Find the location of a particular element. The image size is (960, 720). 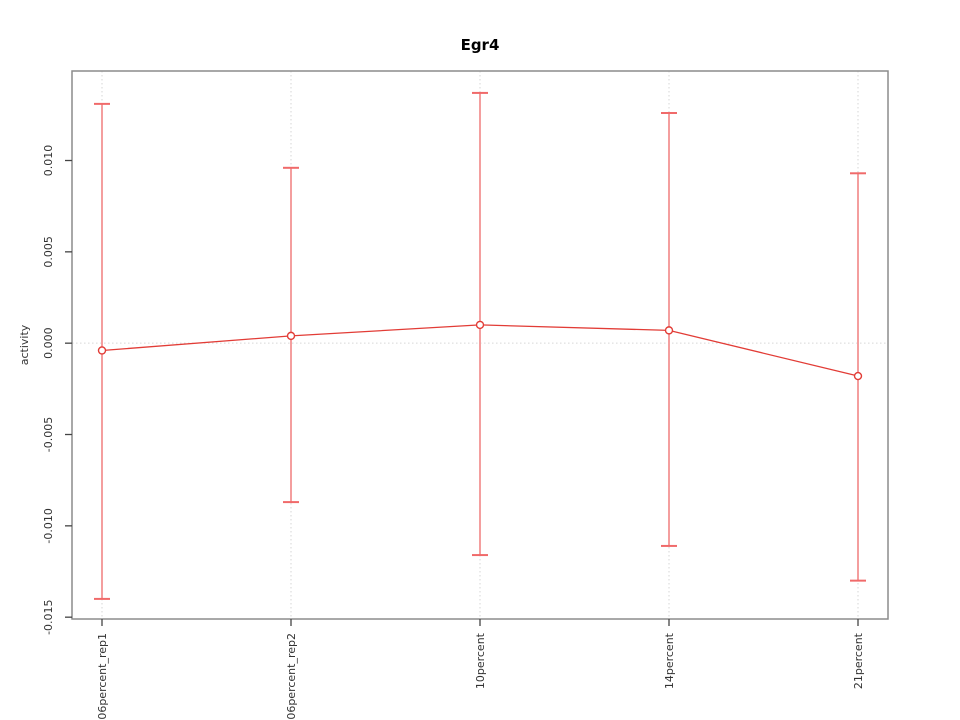

x-tick-label: 14percent is located at coordinates (669, 660).